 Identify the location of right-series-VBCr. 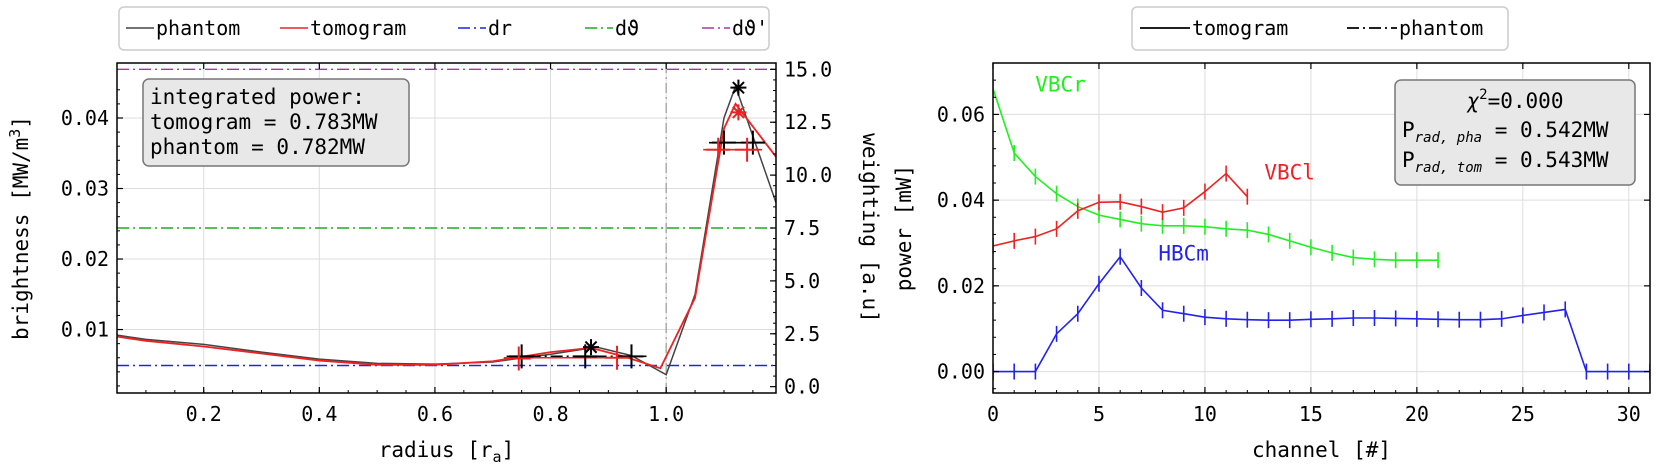
(1216, 174).